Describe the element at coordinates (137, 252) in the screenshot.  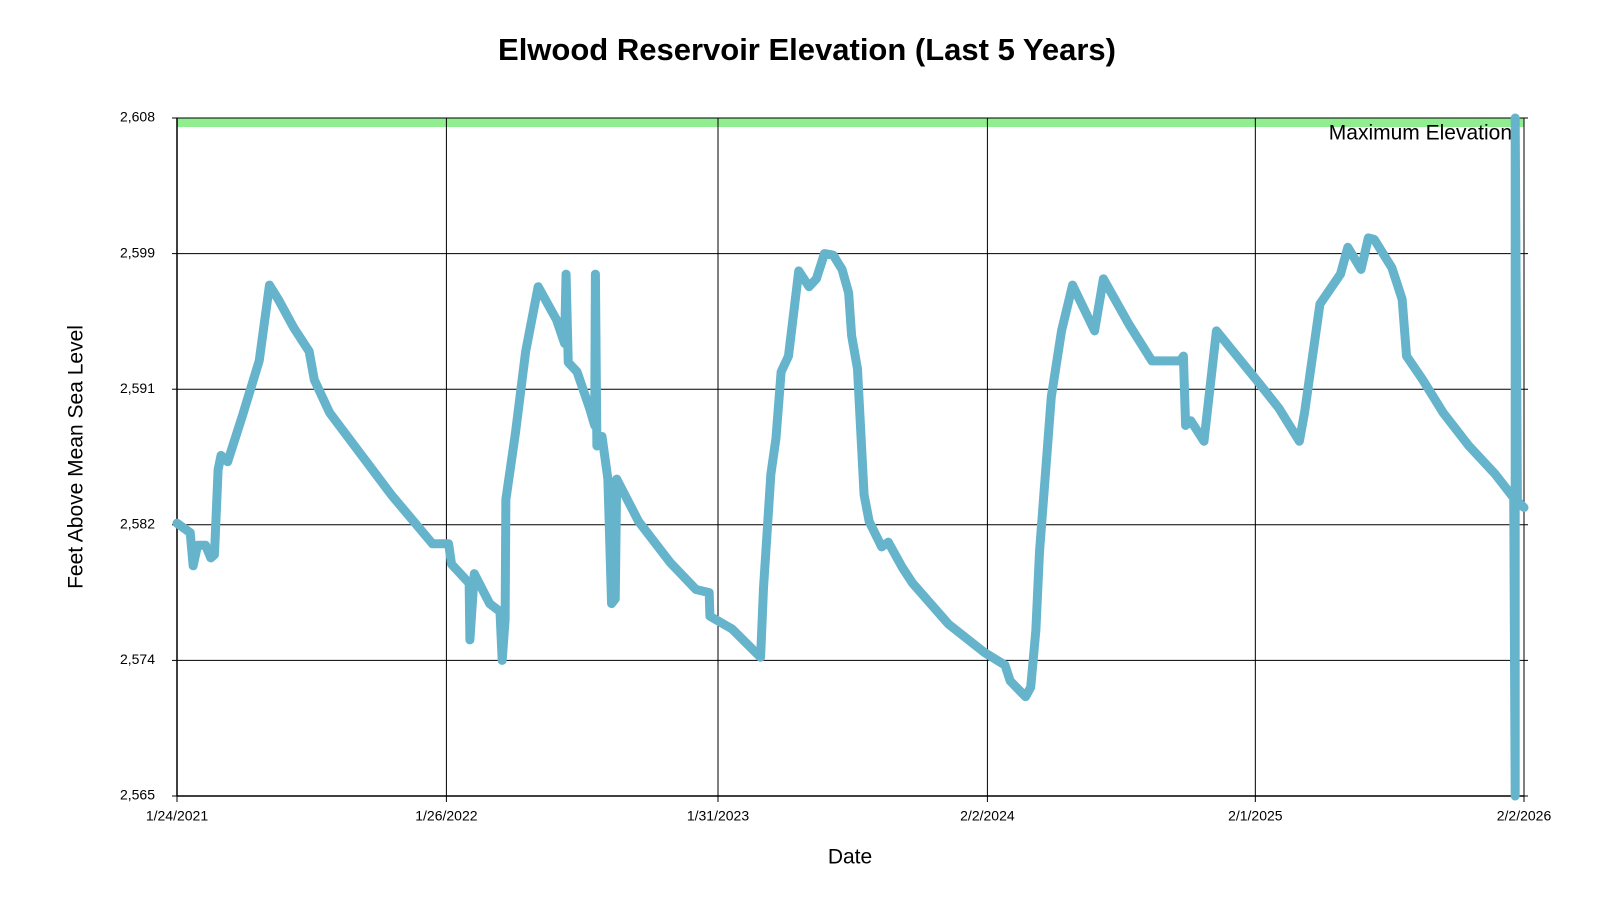
I see `y-tick-label: 2,599` at that location.